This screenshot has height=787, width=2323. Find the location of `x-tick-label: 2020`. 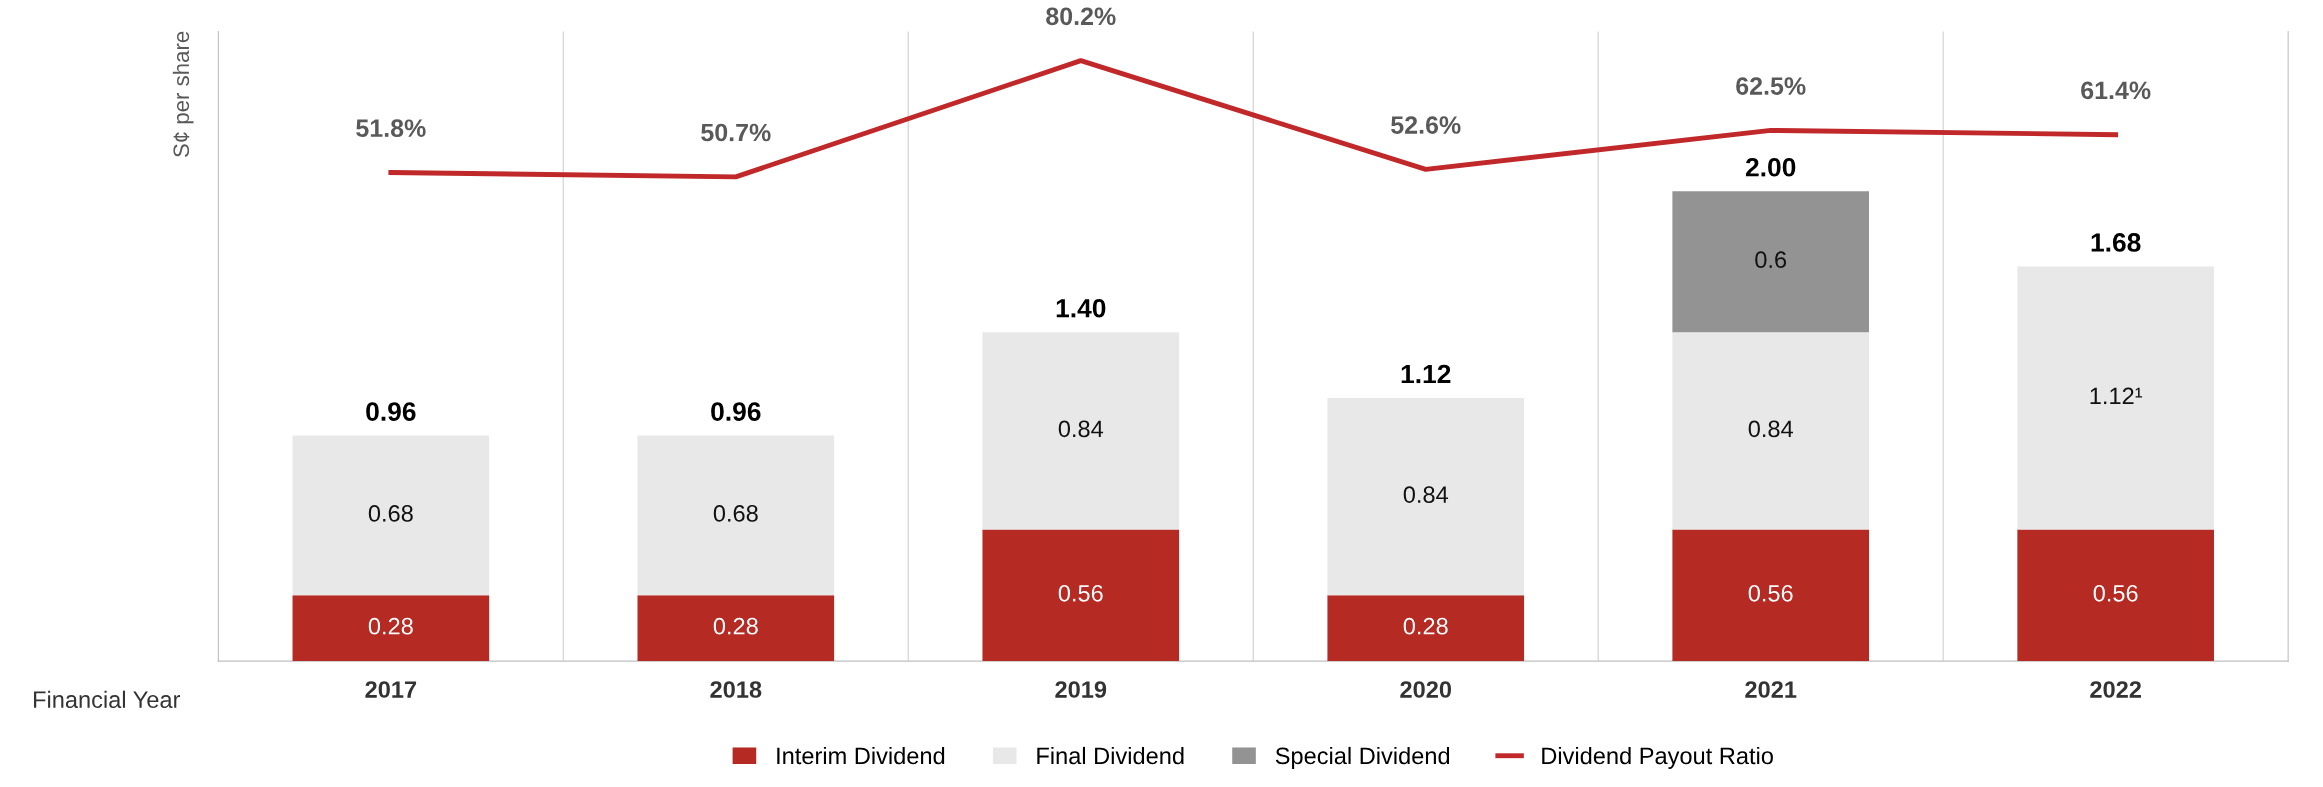

x-tick-label: 2020 is located at coordinates (1426, 689).